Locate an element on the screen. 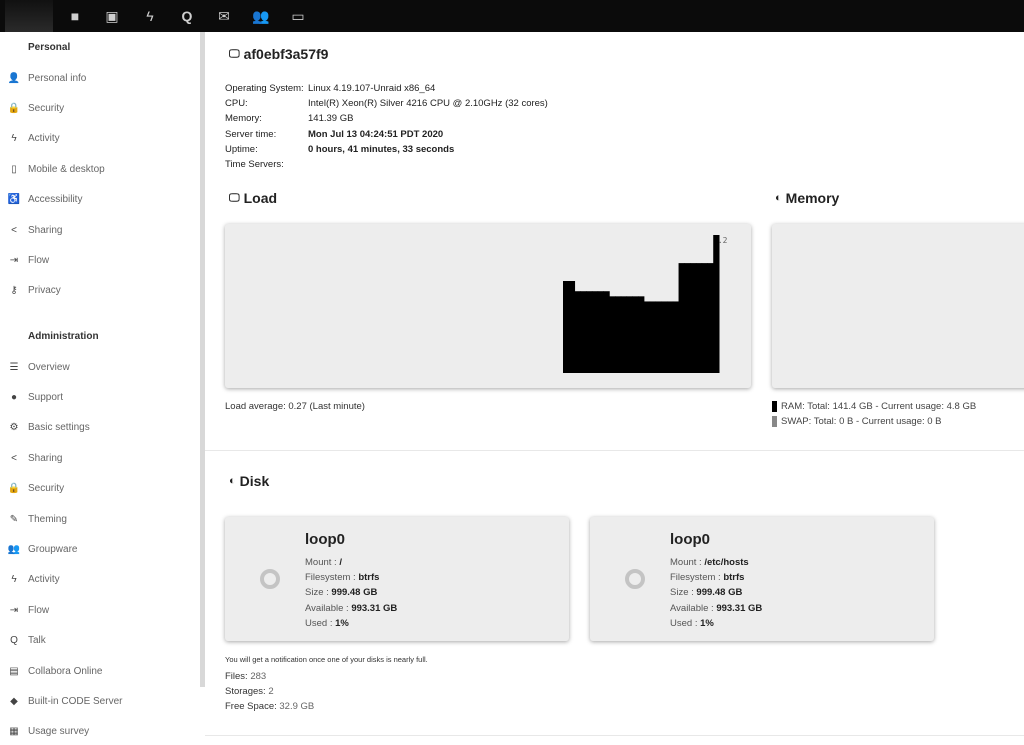  memory-chart-card is located at coordinates (898, 306).